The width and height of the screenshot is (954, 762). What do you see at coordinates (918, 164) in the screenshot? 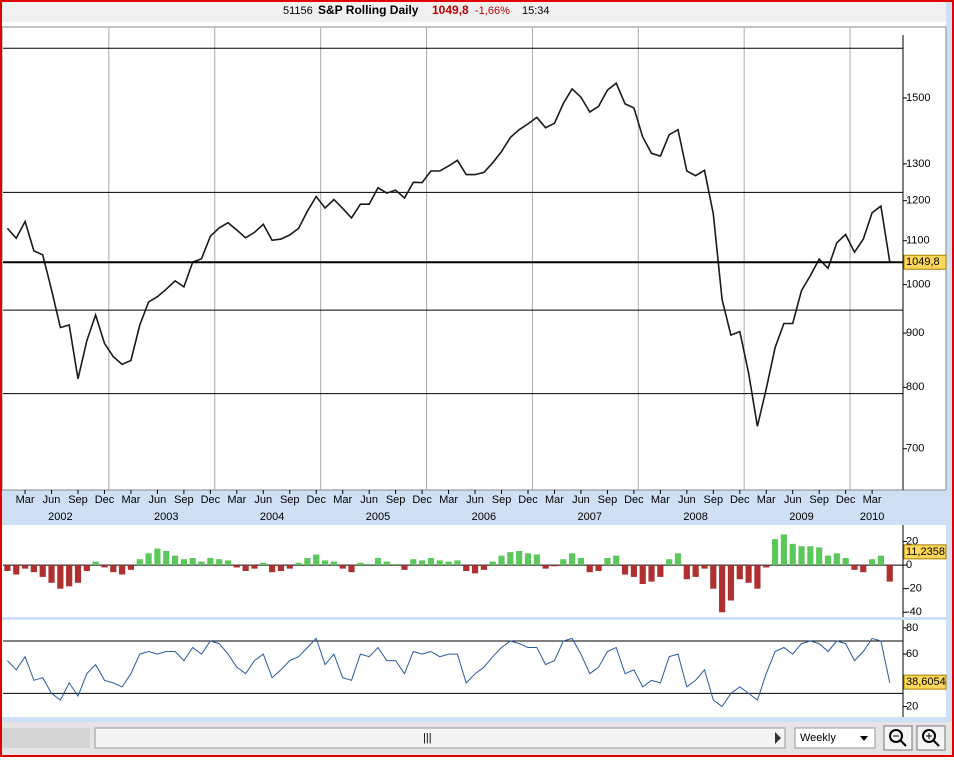
I see `y-tick-label: 1300` at bounding box center [918, 164].